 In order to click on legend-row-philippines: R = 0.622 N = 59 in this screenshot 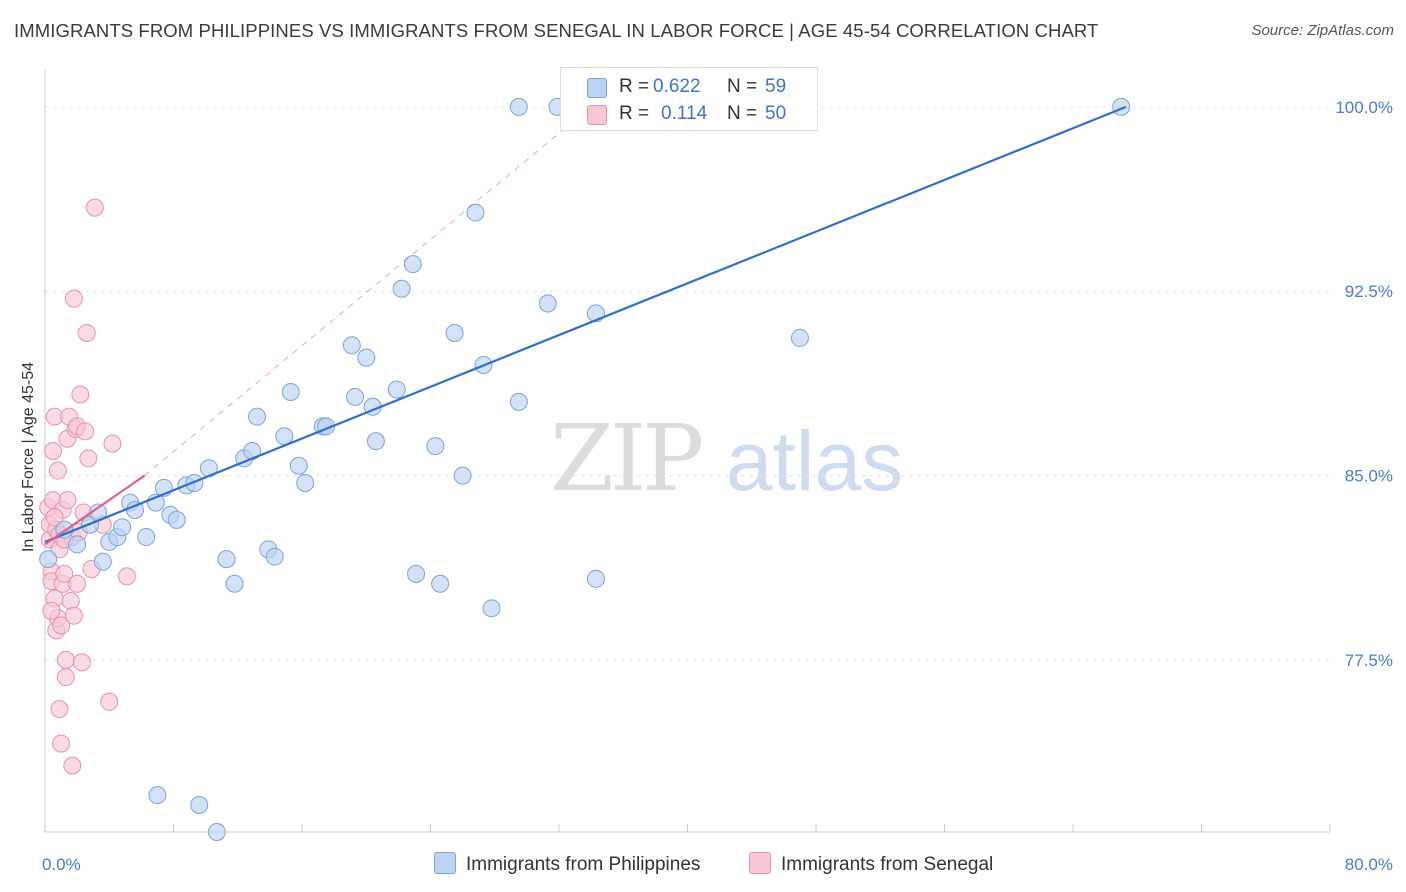, I will do `click(689, 87)`.